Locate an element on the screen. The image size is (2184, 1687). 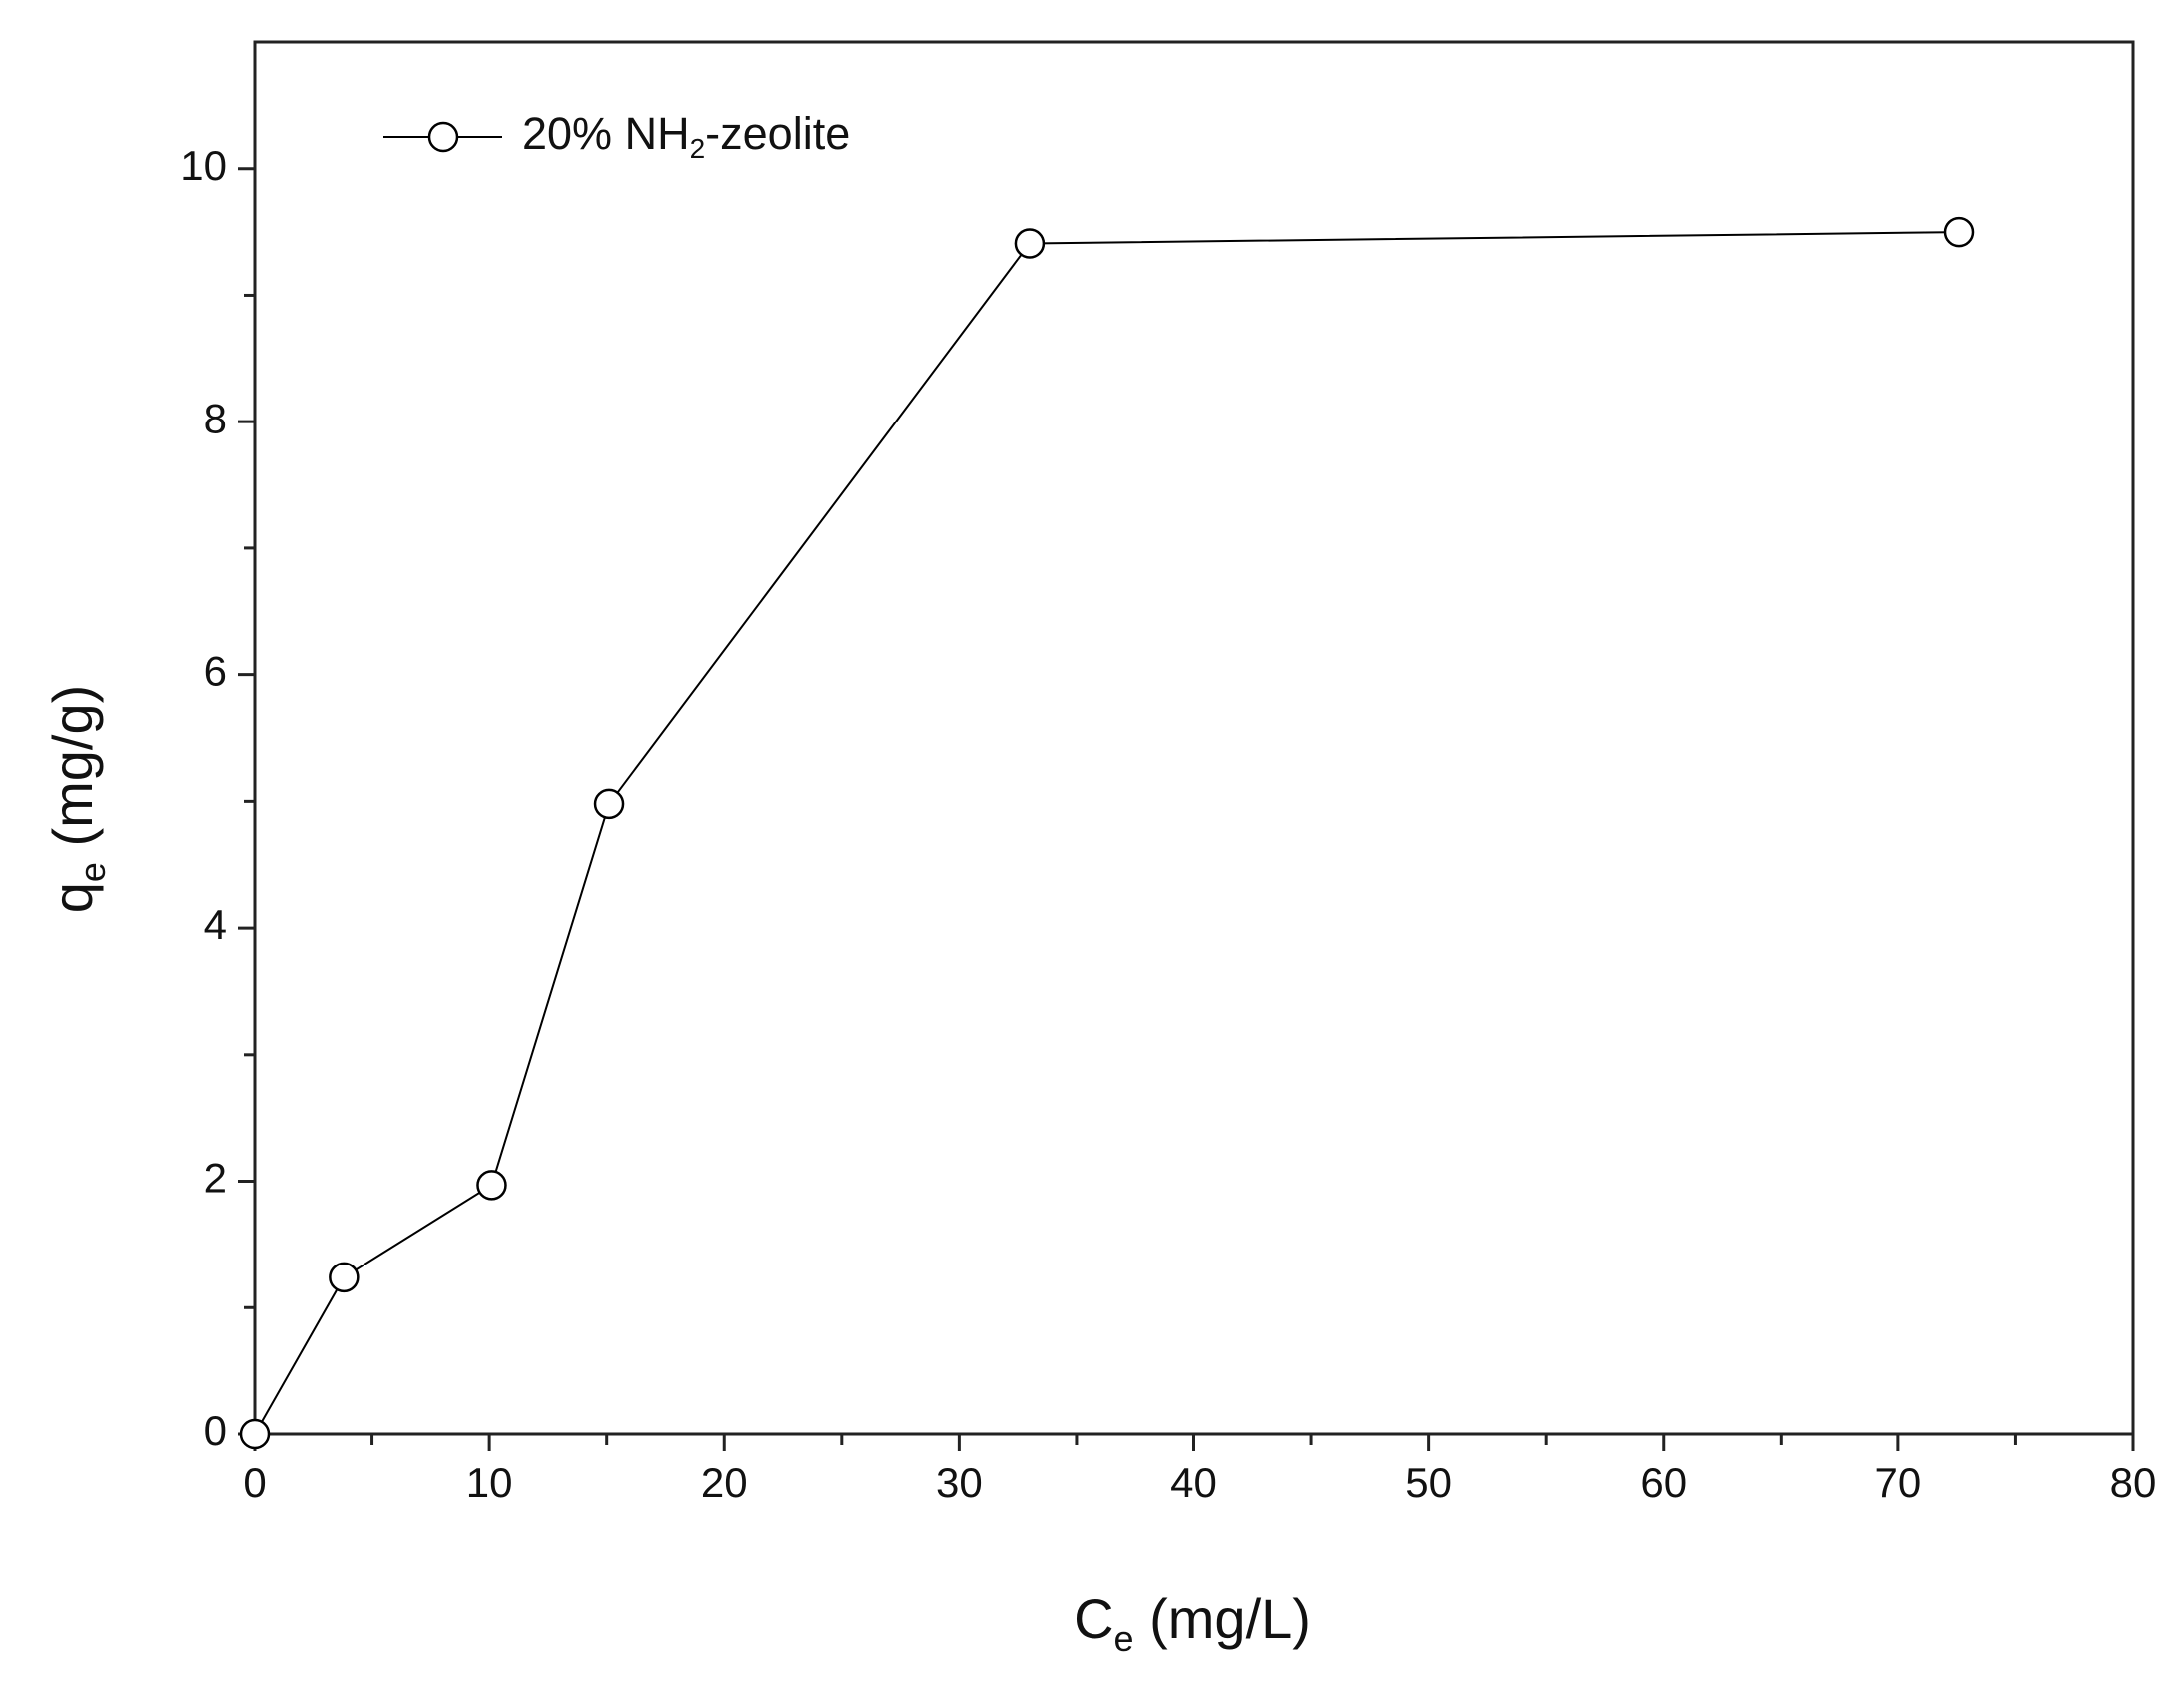
x-tick-label: 10 is located at coordinates (489, 1482).